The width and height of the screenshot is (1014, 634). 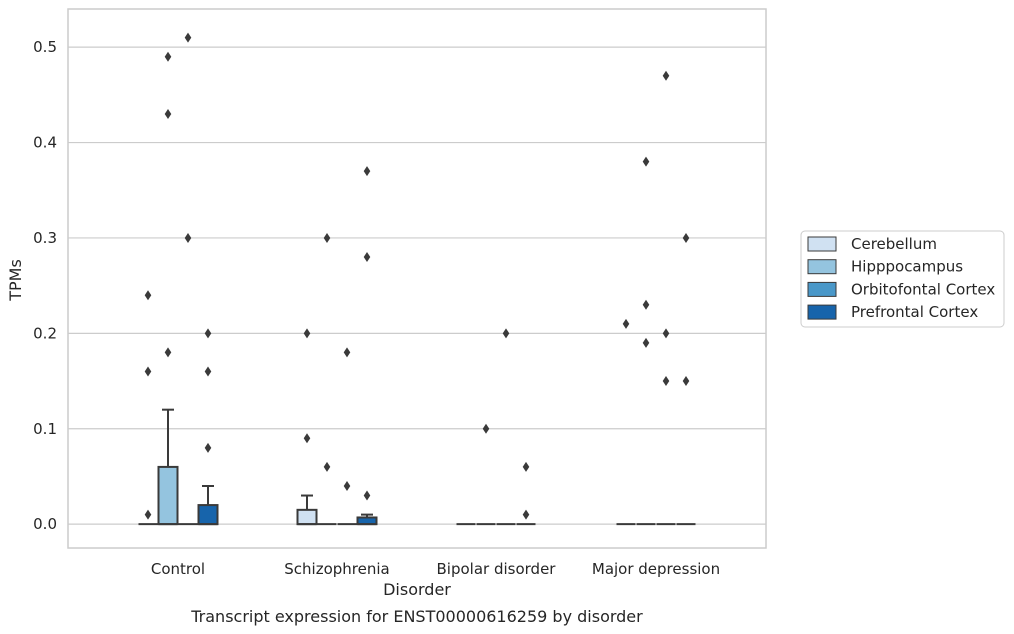 What do you see at coordinates (45, 47) in the screenshot?
I see `y-tick-label: 0.5` at bounding box center [45, 47].